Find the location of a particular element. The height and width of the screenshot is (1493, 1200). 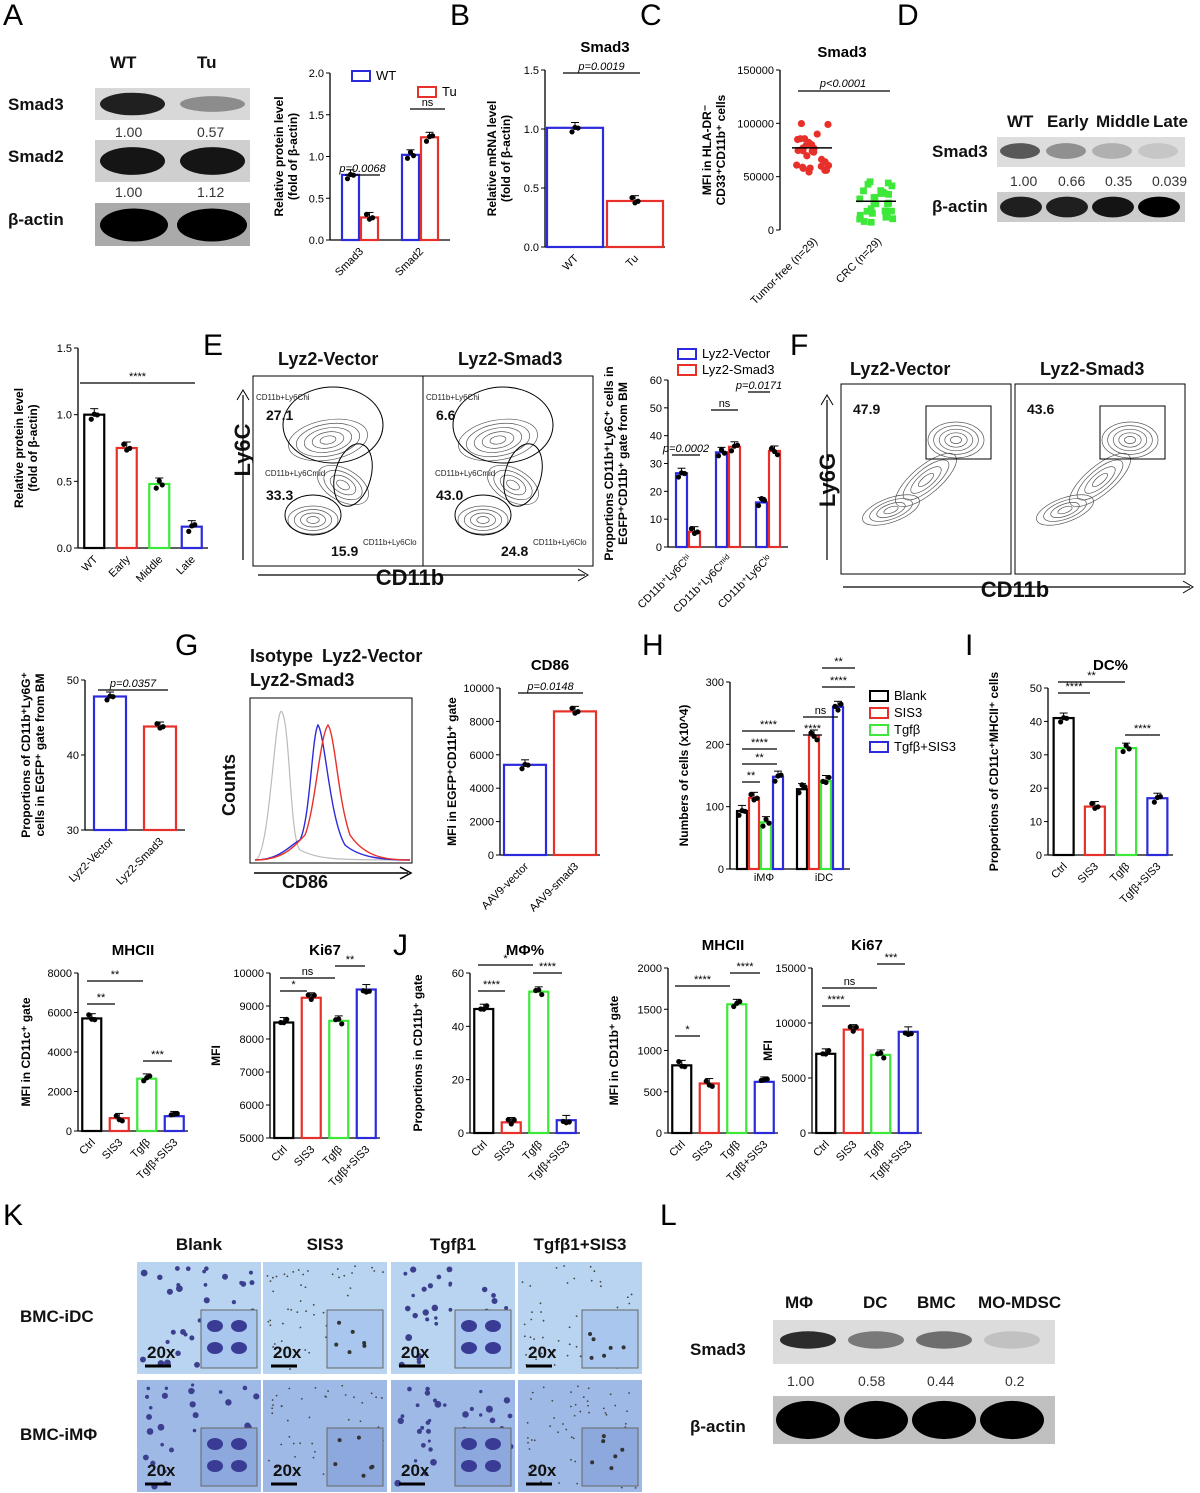

legend-smad3: Lyz2-Smad3 is located at coordinates (302, 680).